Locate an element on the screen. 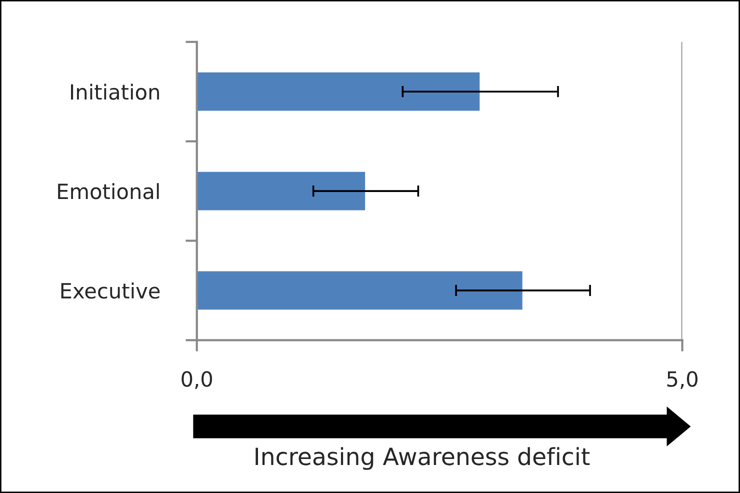  y-tick-label: Executive is located at coordinates (110, 290).